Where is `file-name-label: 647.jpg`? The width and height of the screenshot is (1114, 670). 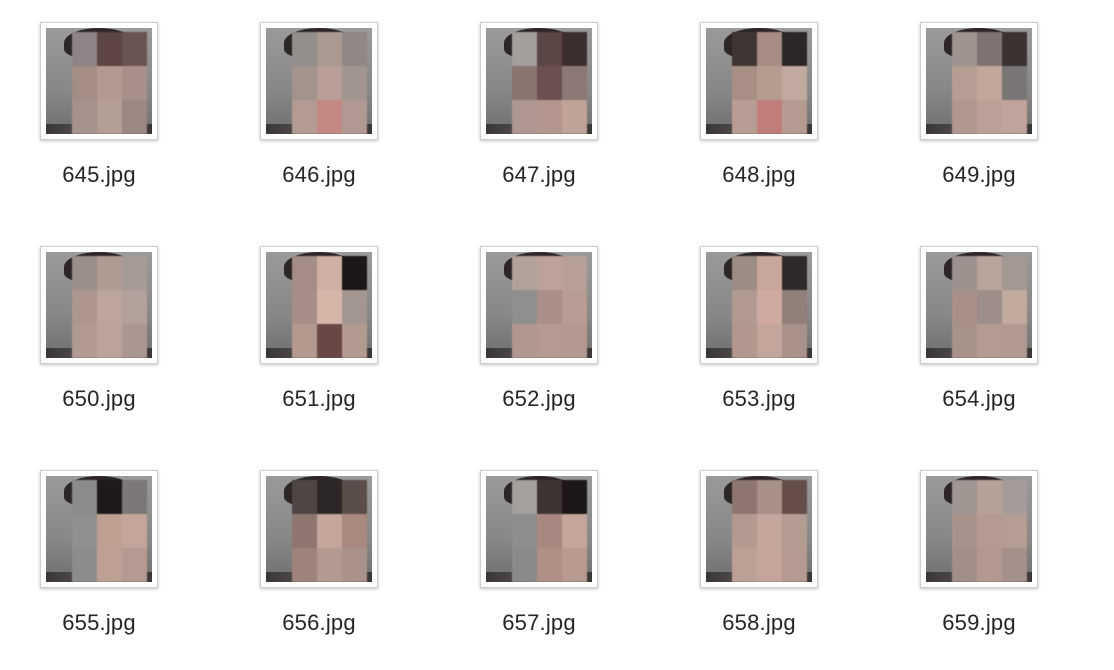
file-name-label: 647.jpg is located at coordinates (539, 175).